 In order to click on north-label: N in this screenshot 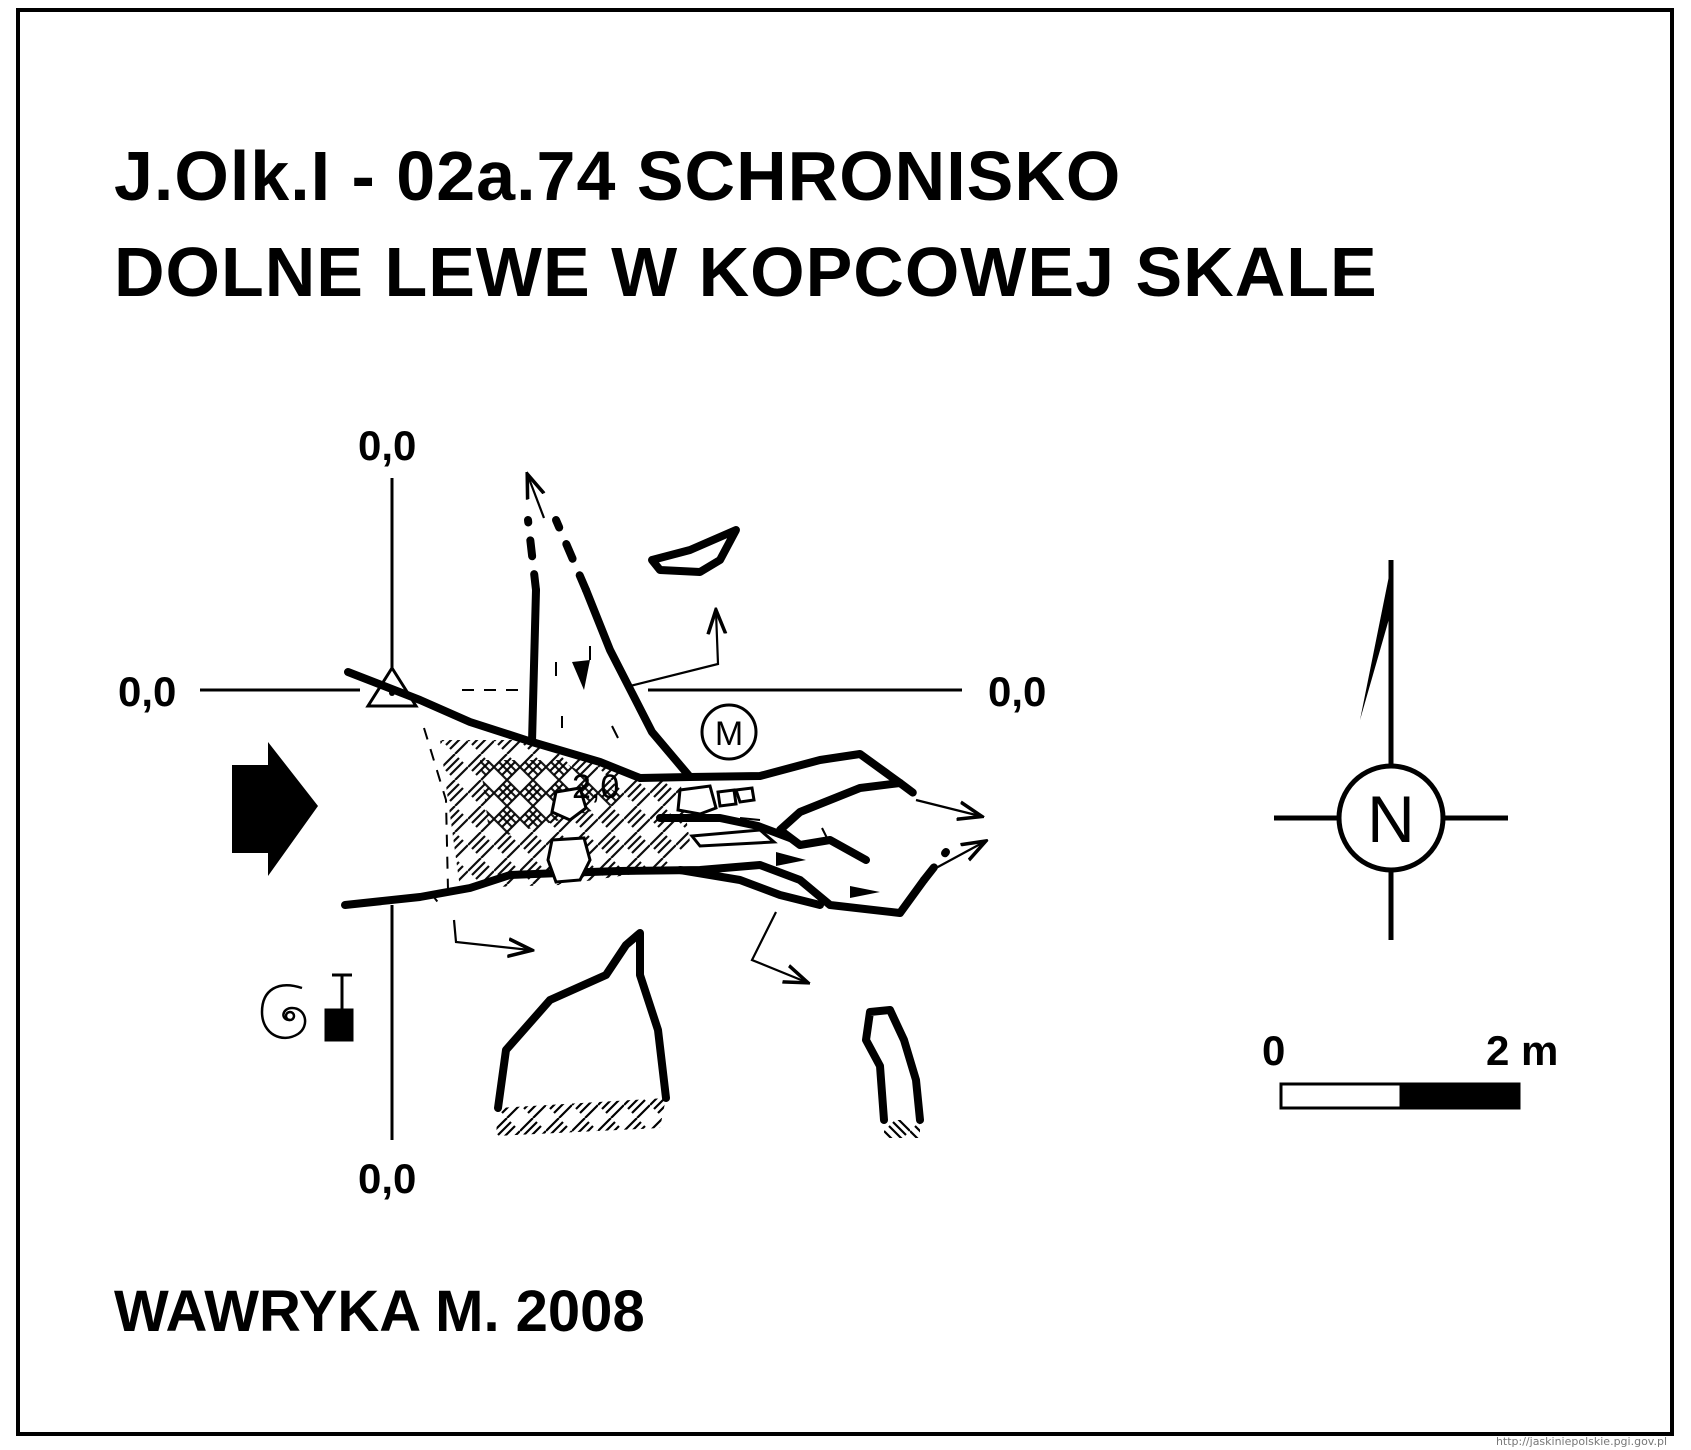, I will do `click(1391, 819)`.